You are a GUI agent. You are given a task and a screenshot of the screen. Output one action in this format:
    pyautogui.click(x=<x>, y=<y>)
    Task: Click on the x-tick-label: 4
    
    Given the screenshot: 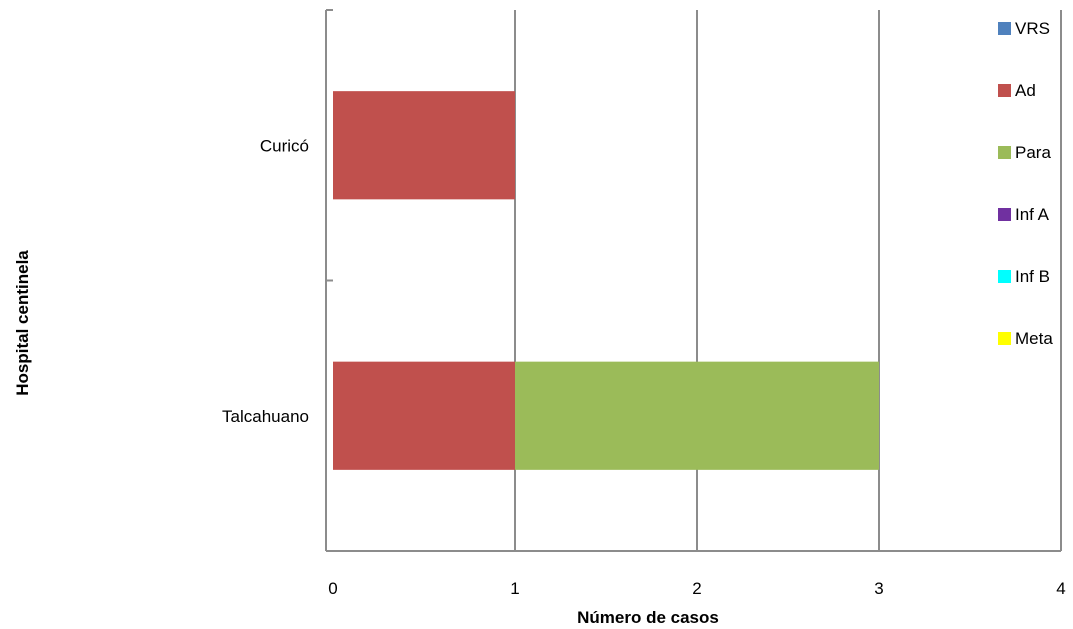 What is the action you would take?
    pyautogui.click(x=1060, y=588)
    